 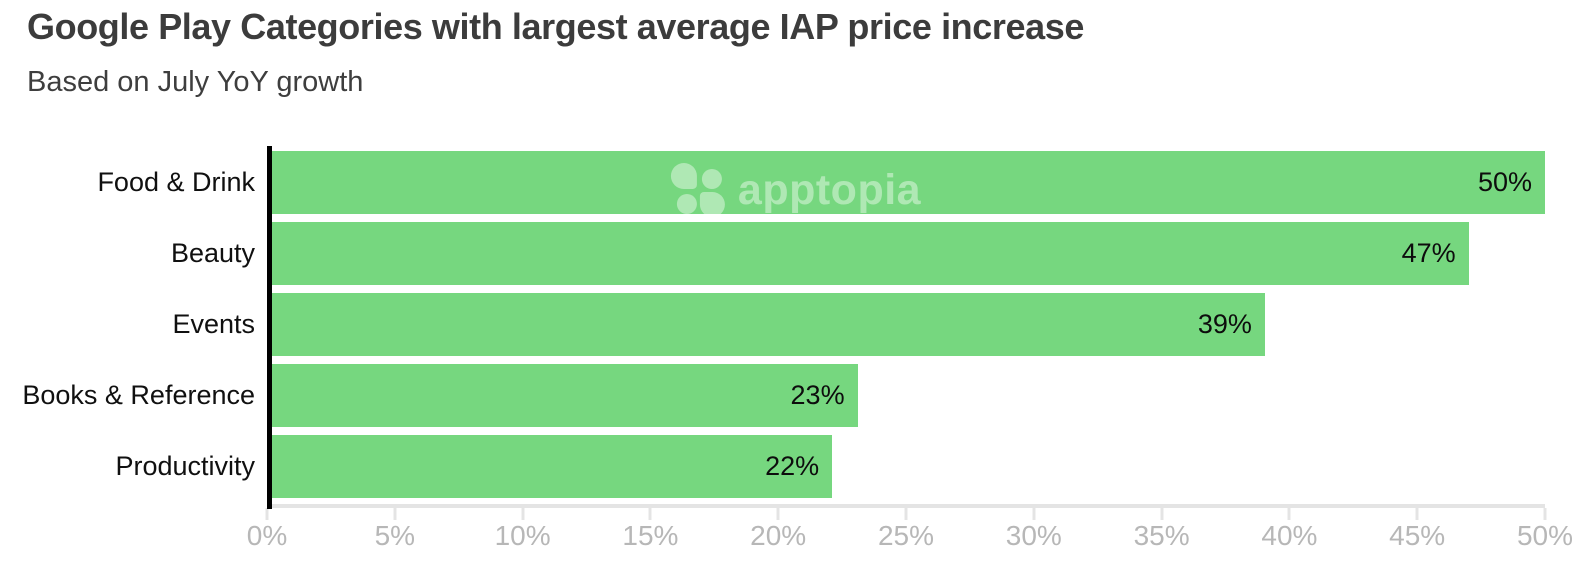 What do you see at coordinates (778, 536) in the screenshot?
I see `x-axis-tick-label: 20%` at bounding box center [778, 536].